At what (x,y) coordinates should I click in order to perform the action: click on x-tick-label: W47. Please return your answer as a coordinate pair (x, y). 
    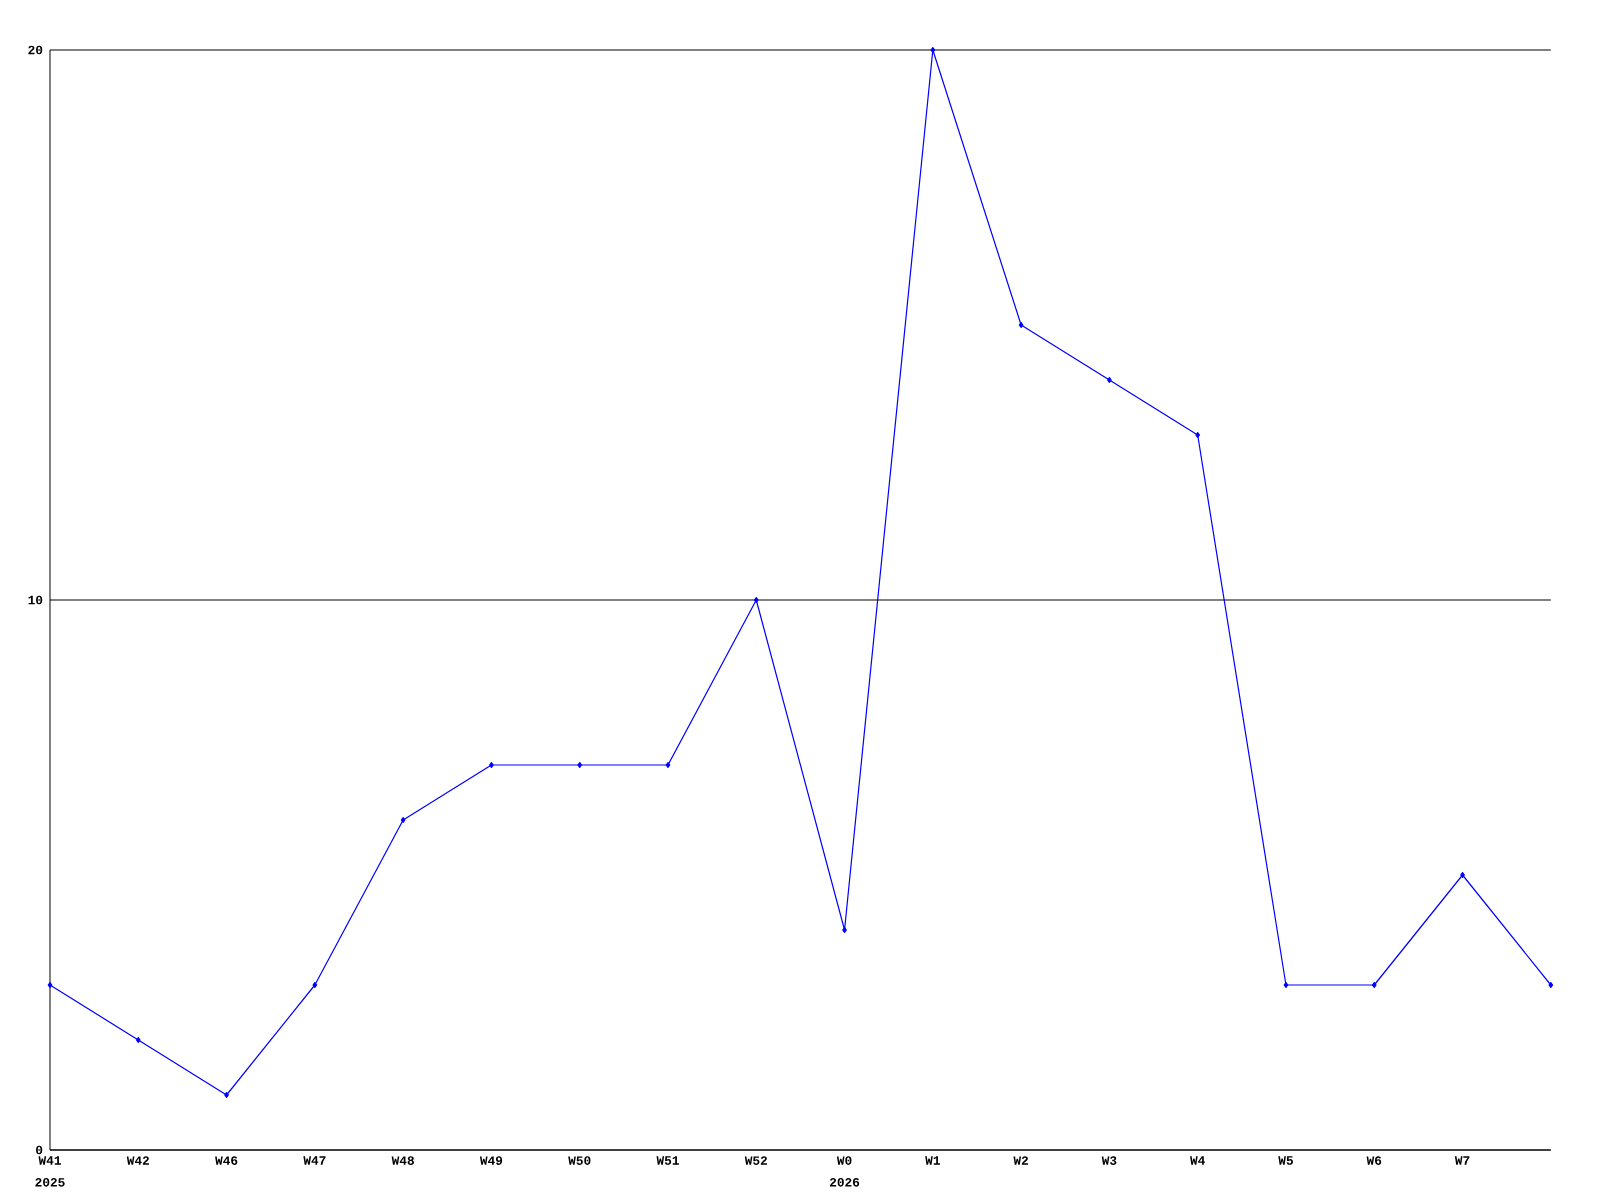
    Looking at the image, I should click on (314, 1160).